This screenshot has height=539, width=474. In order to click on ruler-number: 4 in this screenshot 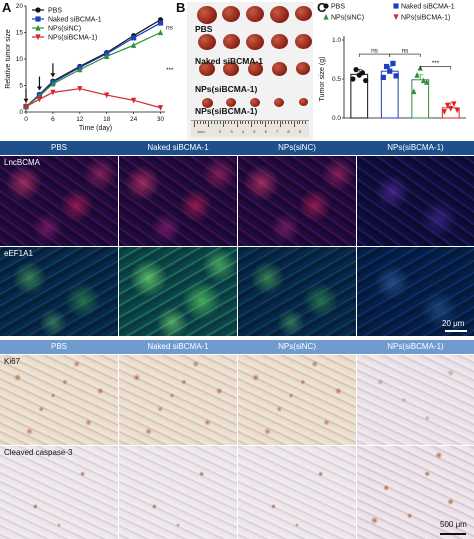, I will do `click(243, 131)`.